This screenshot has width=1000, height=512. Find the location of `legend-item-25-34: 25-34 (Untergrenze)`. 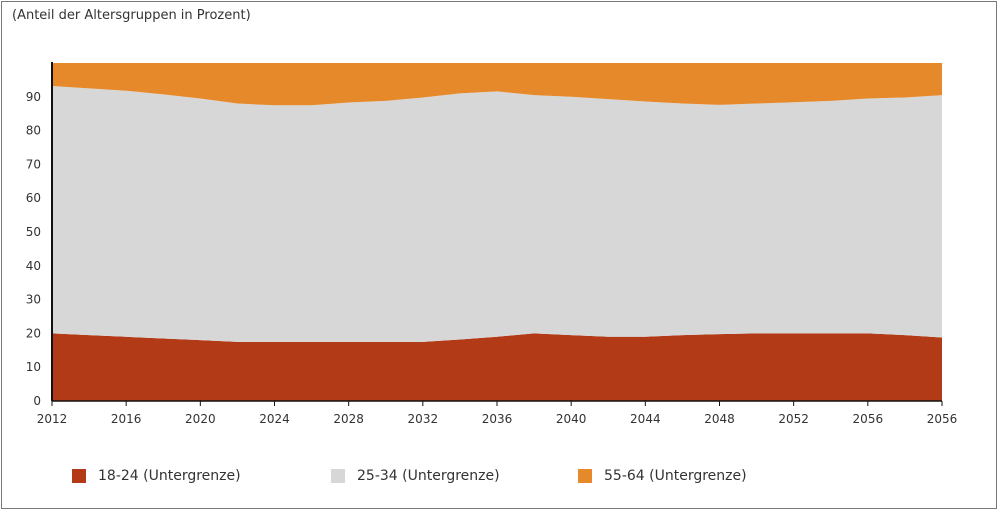

legend-item-25-34: 25-34 (Untergrenze) is located at coordinates (415, 476).